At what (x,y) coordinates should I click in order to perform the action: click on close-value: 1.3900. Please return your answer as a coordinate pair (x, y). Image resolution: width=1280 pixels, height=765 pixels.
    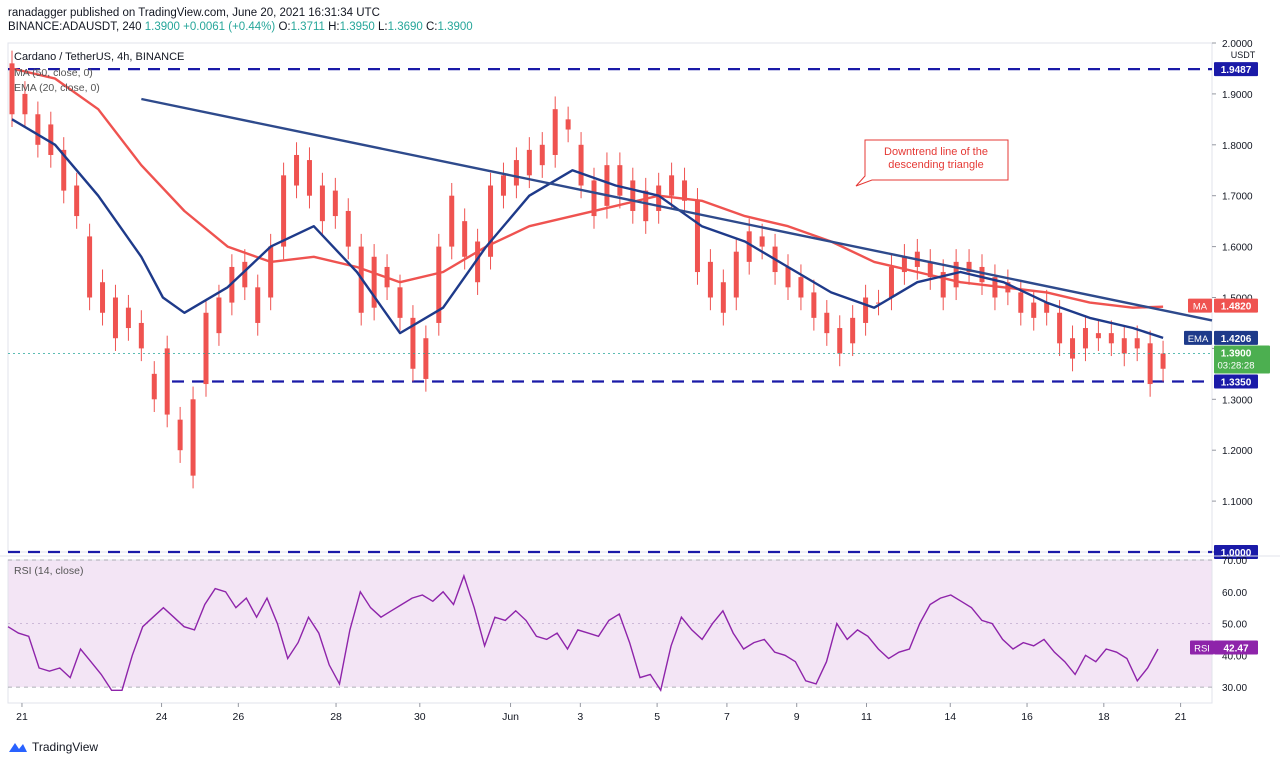
    Looking at the image, I should click on (455, 27).